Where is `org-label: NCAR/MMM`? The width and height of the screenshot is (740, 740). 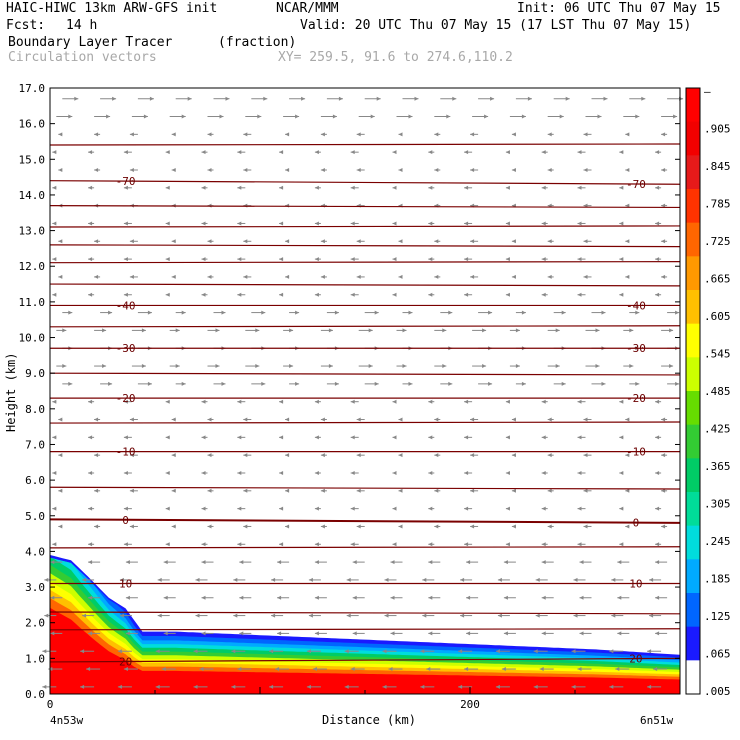
org-label: NCAR/MMM is located at coordinates (307, 8).